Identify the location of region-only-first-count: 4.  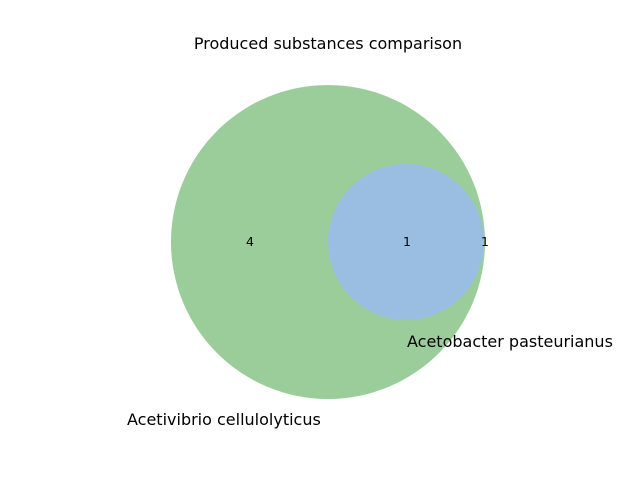
(250, 241).